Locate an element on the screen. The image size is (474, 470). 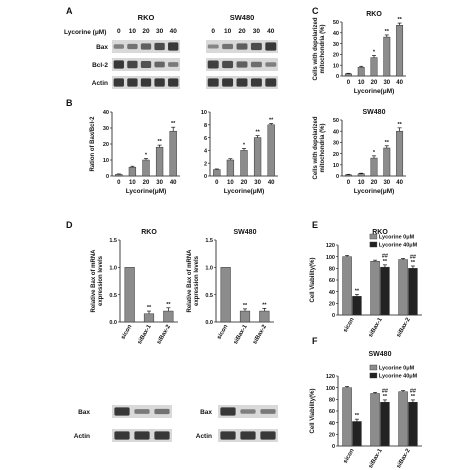
lycorine-header-label: Lycorine (μM) is located at coordinates (85, 32).